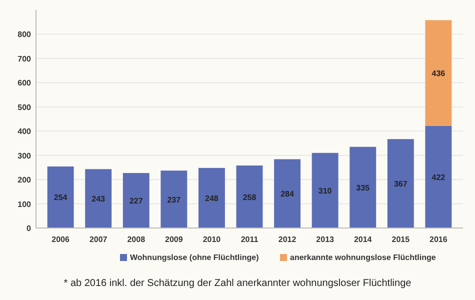 This screenshot has height=300, width=475. Describe the element at coordinates (195, 257) in the screenshot. I see `legend-label: Wohnungslose (ohne Flüchtlinge)` at that location.